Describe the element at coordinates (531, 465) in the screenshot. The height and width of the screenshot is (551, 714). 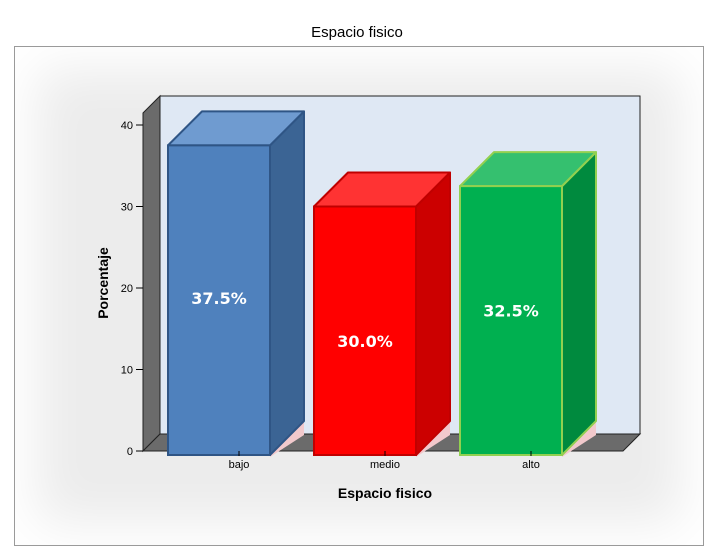
I see `category-label-alto: alto` at that location.